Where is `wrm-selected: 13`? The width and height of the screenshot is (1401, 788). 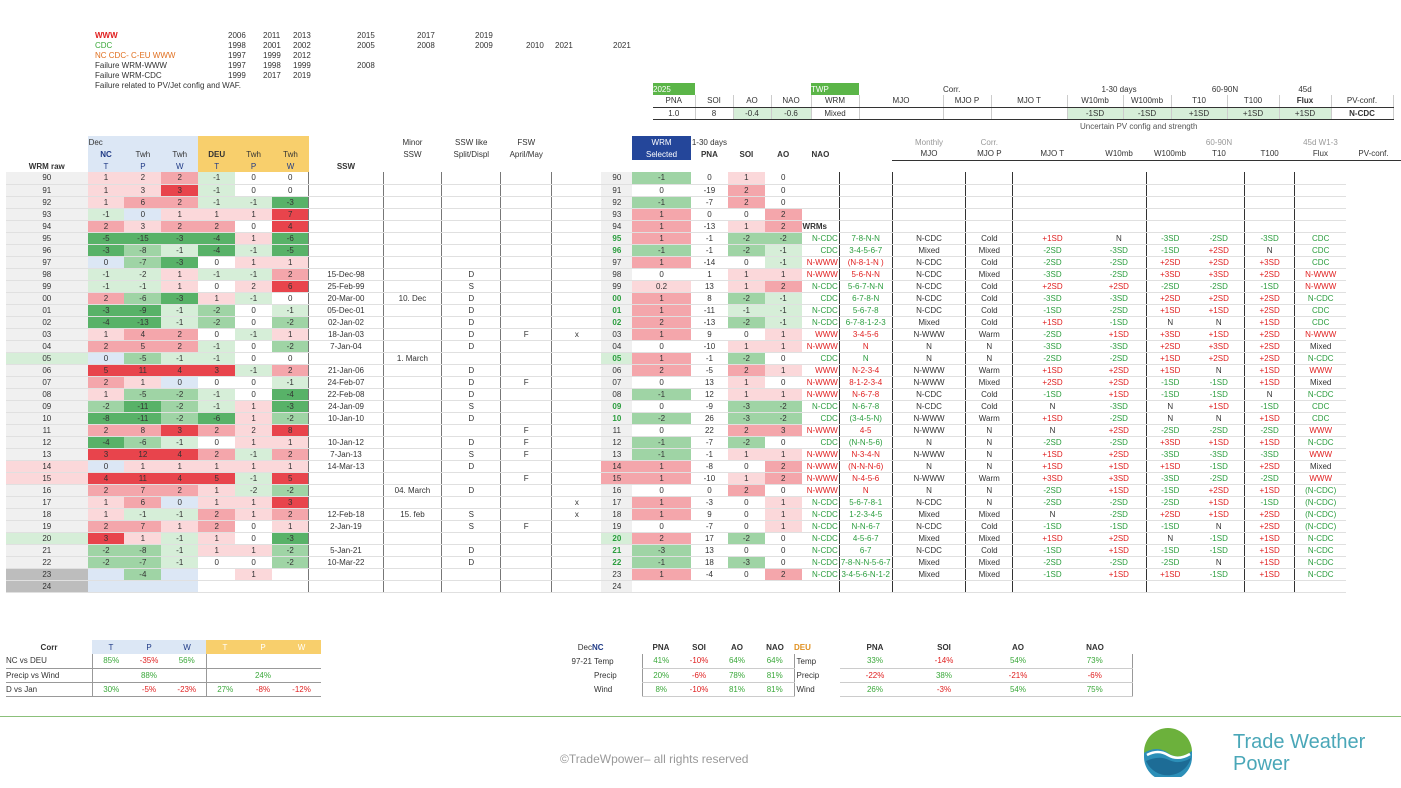
wrm-selected: 13 is located at coordinates (617, 454).